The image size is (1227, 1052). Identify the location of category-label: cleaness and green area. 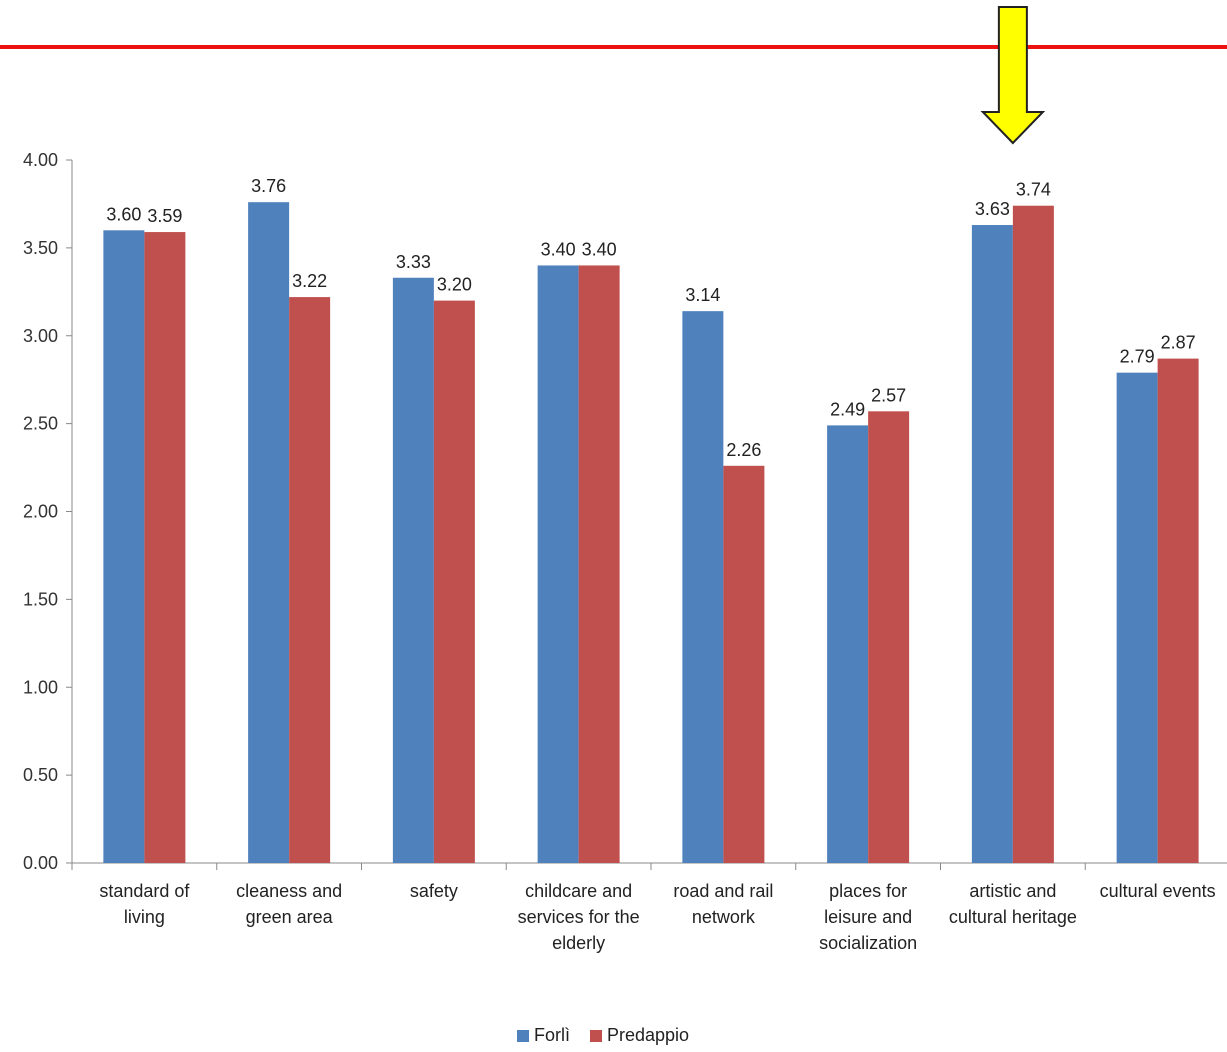
(289, 904).